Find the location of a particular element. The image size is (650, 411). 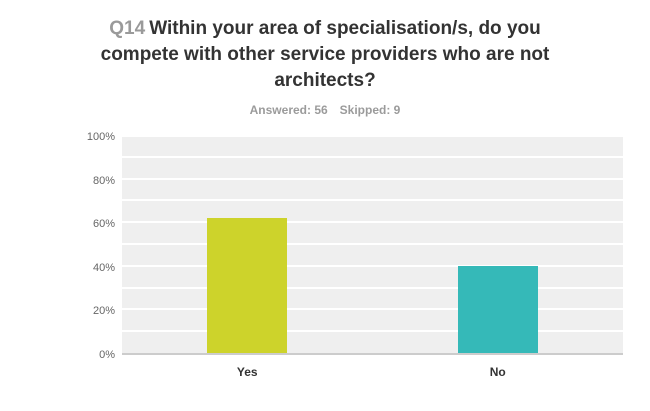

response-stats: Answered: 56 Skipped: 9 is located at coordinates (325, 110).